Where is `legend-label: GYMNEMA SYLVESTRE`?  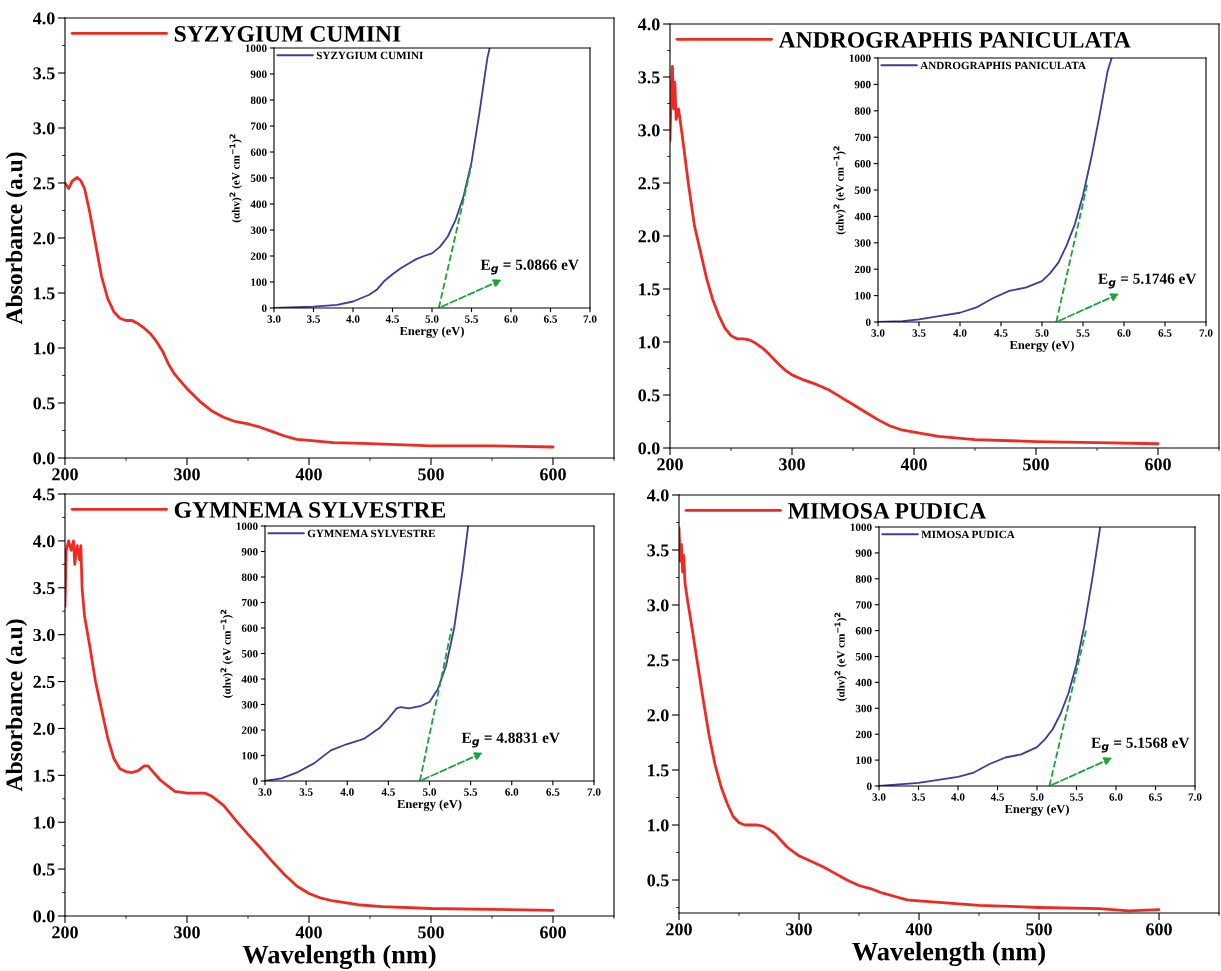
legend-label: GYMNEMA SYLVESTRE is located at coordinates (371, 533).